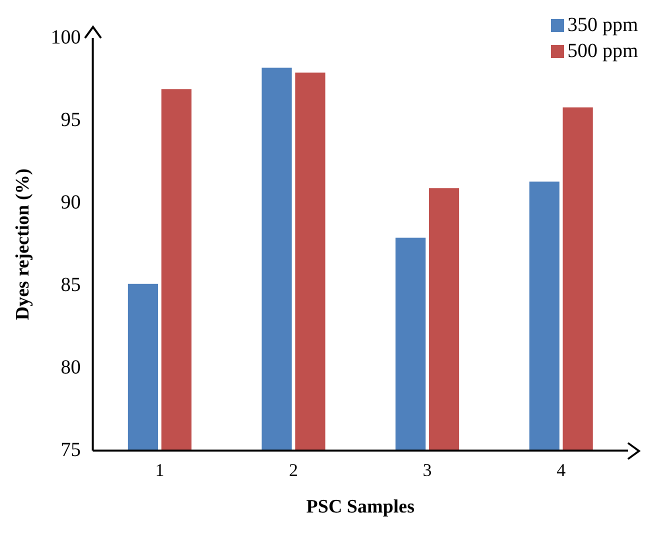  Describe the element at coordinates (65, 37) in the screenshot. I see `y-tick-label: 100` at that location.